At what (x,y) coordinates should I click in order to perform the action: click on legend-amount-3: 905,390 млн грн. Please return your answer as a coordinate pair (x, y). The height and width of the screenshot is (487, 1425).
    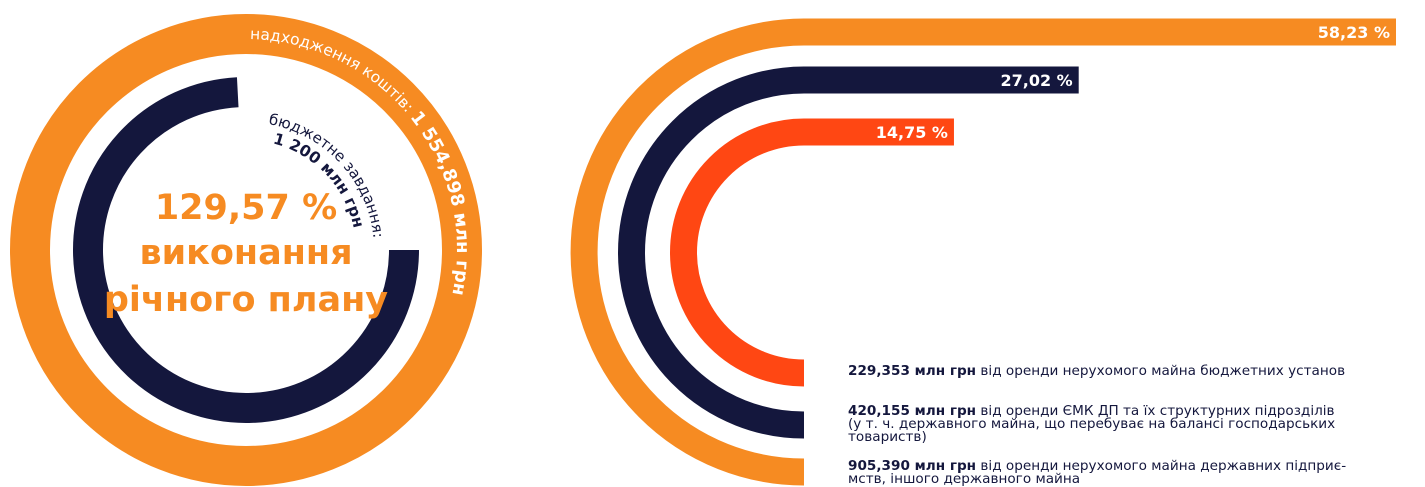
    Looking at the image, I should click on (912, 466).